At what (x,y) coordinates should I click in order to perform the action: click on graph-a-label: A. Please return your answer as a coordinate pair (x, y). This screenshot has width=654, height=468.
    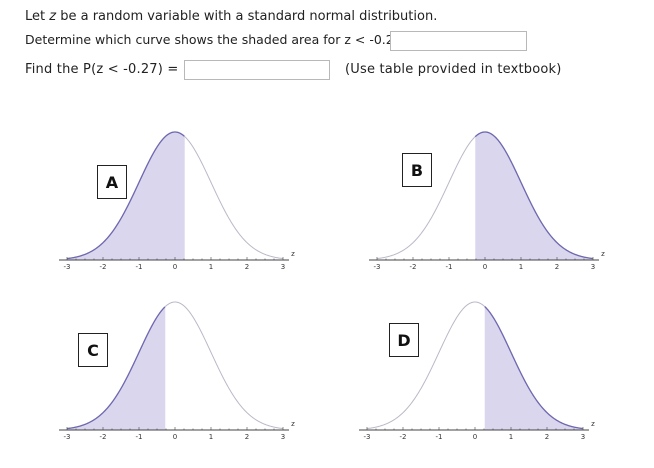
    Looking at the image, I should click on (112, 182).